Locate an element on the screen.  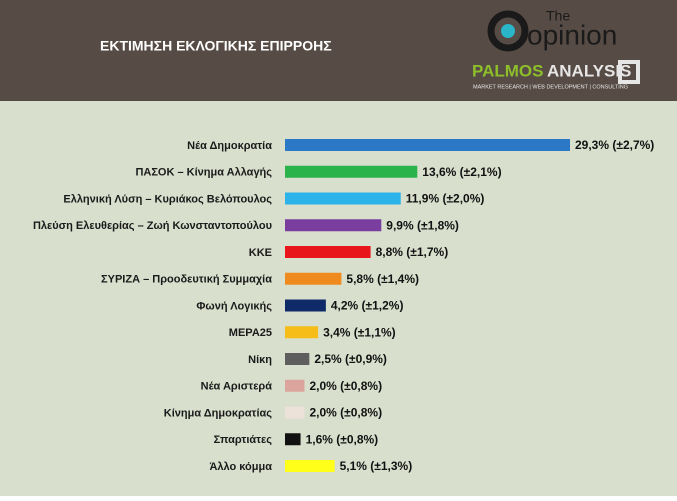
category-label: ΚΚΕ is located at coordinates (260, 253).